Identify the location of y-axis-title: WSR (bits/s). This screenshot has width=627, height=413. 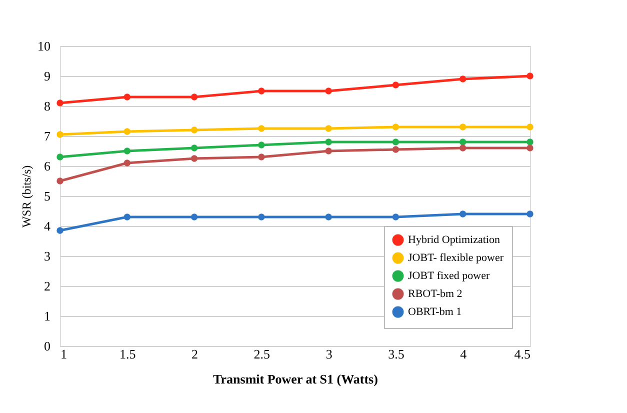
(27, 196).